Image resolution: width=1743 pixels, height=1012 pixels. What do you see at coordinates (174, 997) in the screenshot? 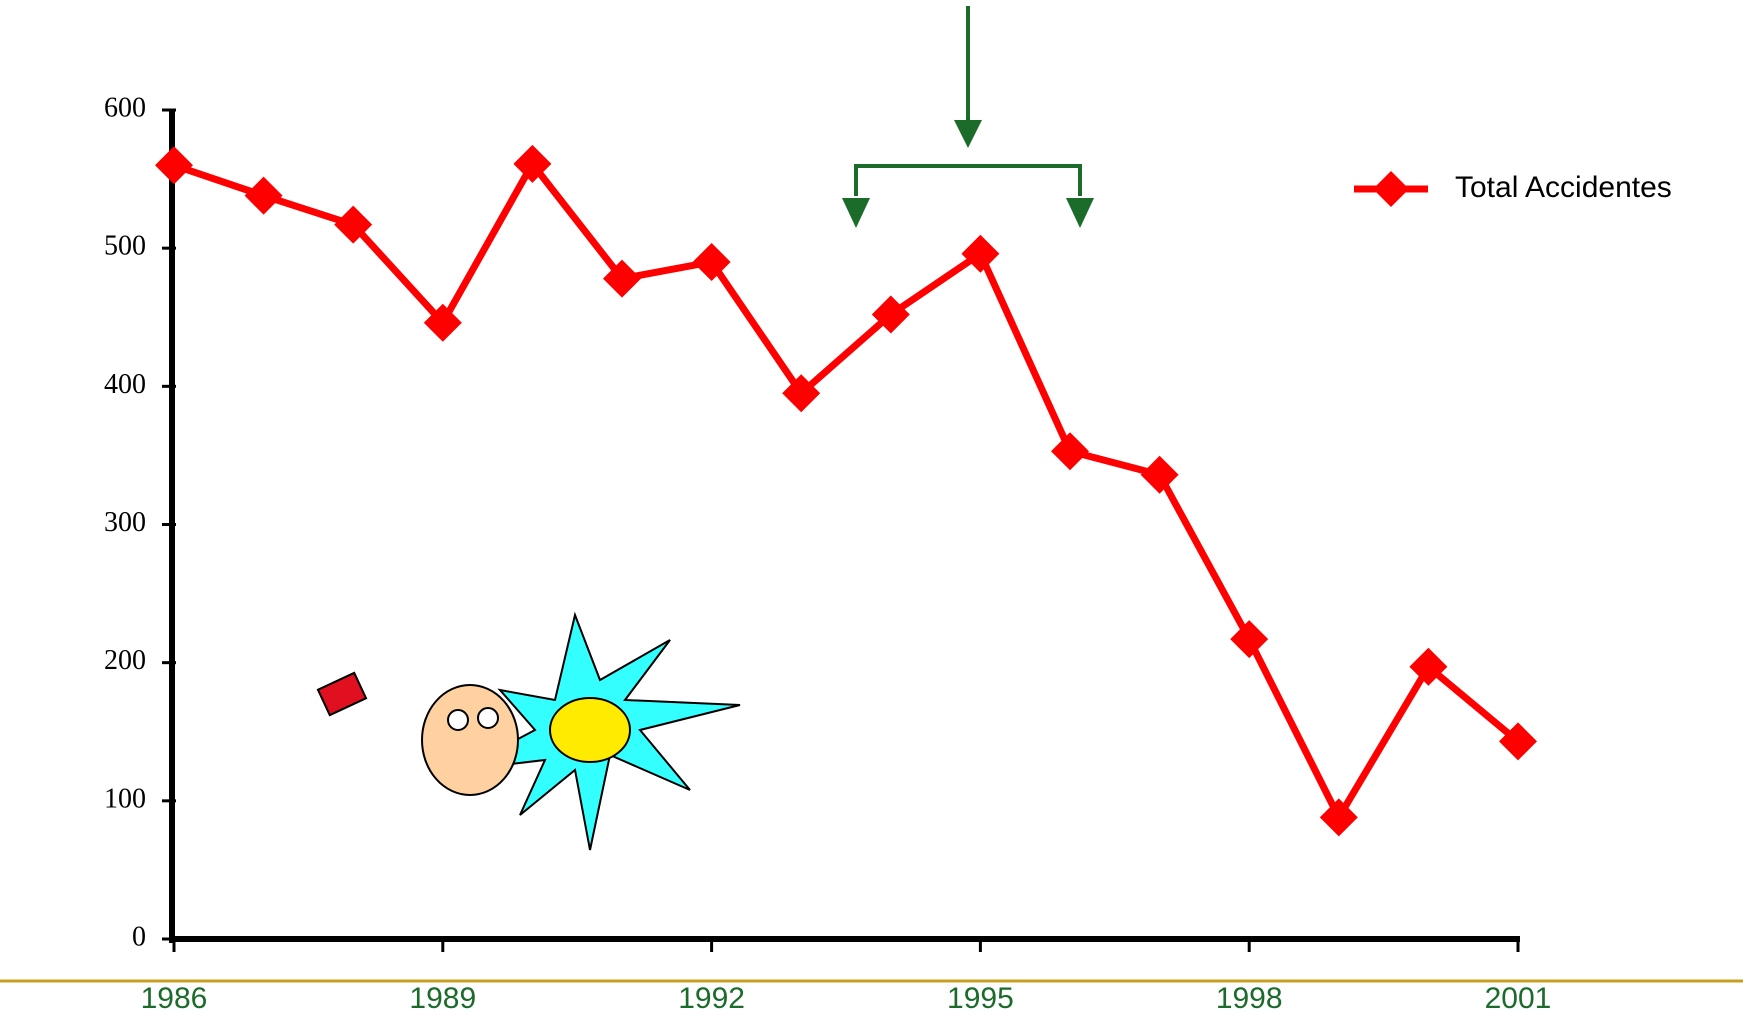
I see `x-tick-label: 1986` at bounding box center [174, 997].